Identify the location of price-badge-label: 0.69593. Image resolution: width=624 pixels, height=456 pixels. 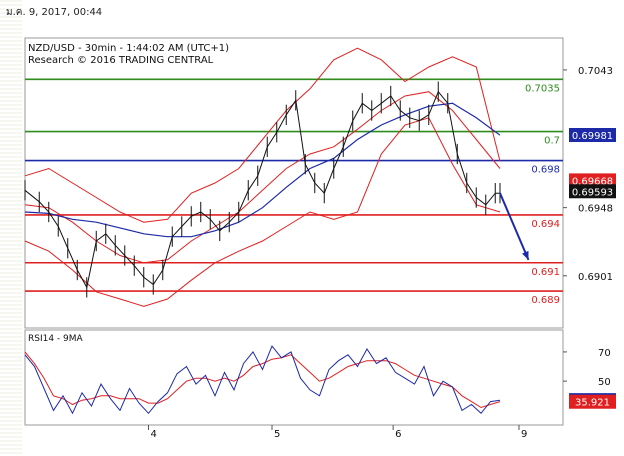
(592, 192).